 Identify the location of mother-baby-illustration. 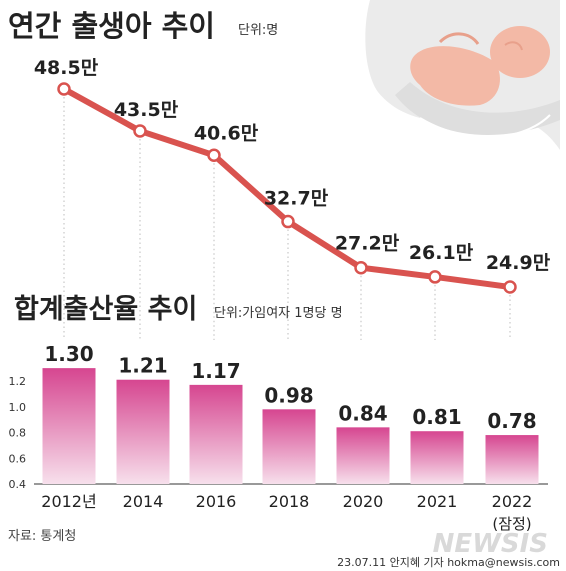
(462, 75).